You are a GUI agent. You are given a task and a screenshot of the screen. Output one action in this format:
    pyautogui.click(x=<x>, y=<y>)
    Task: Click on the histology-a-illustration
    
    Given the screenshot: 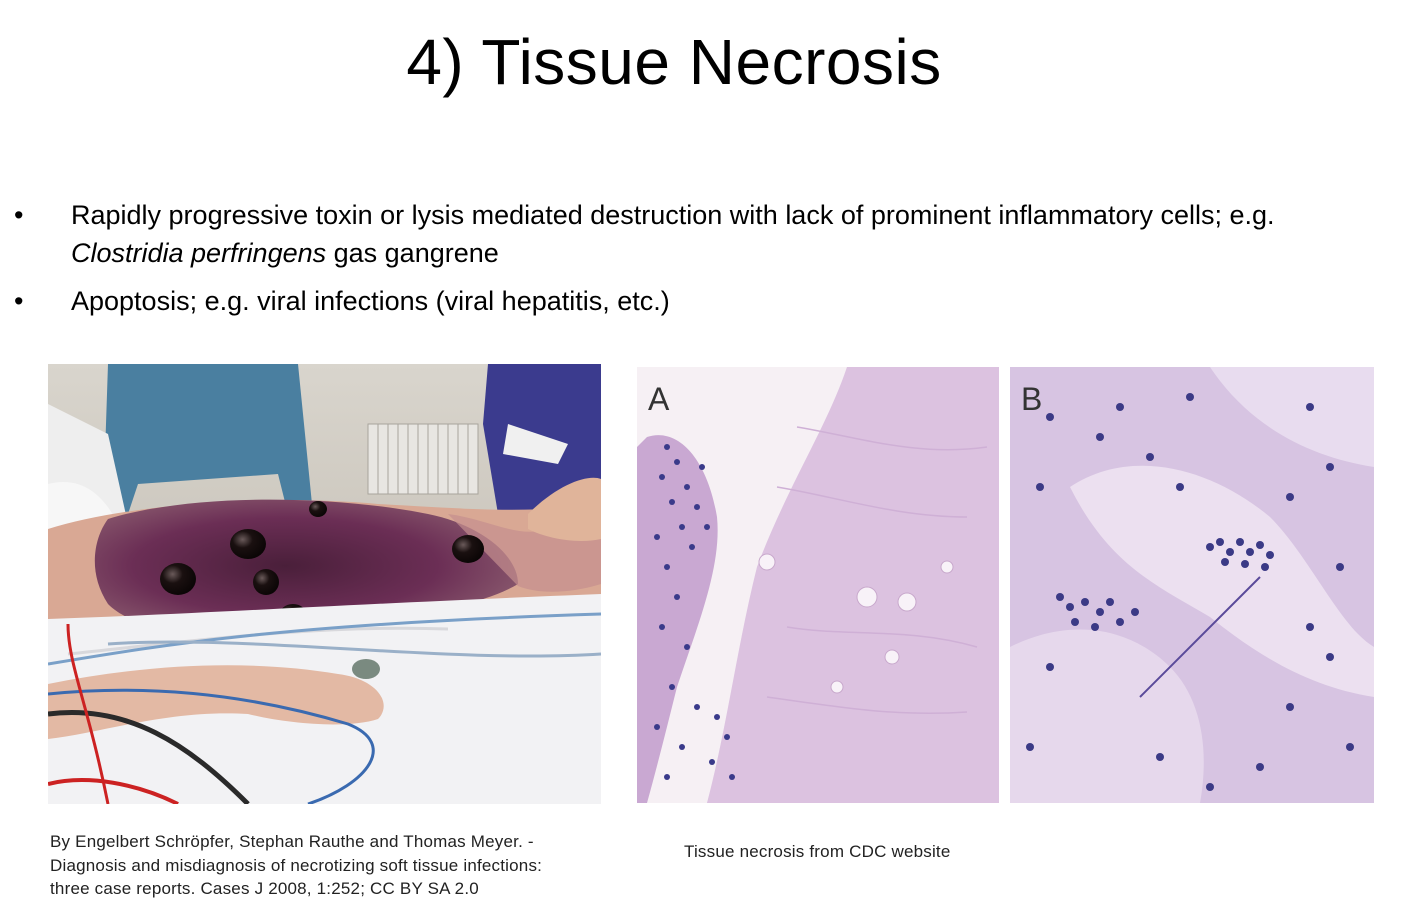 What is the action you would take?
    pyautogui.click(x=818, y=585)
    